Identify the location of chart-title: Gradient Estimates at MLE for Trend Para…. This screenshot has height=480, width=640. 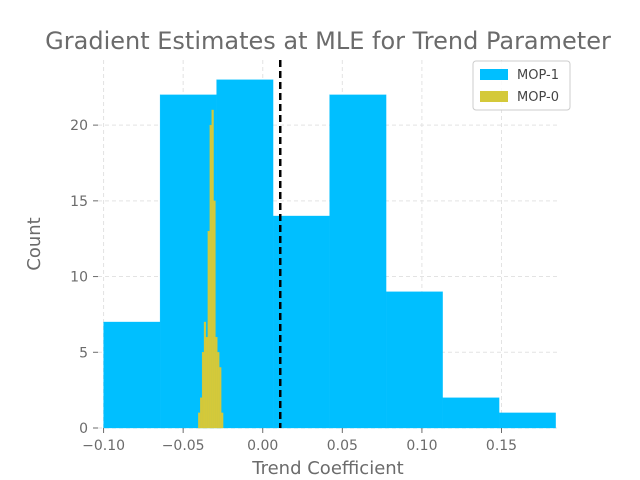
(328, 41).